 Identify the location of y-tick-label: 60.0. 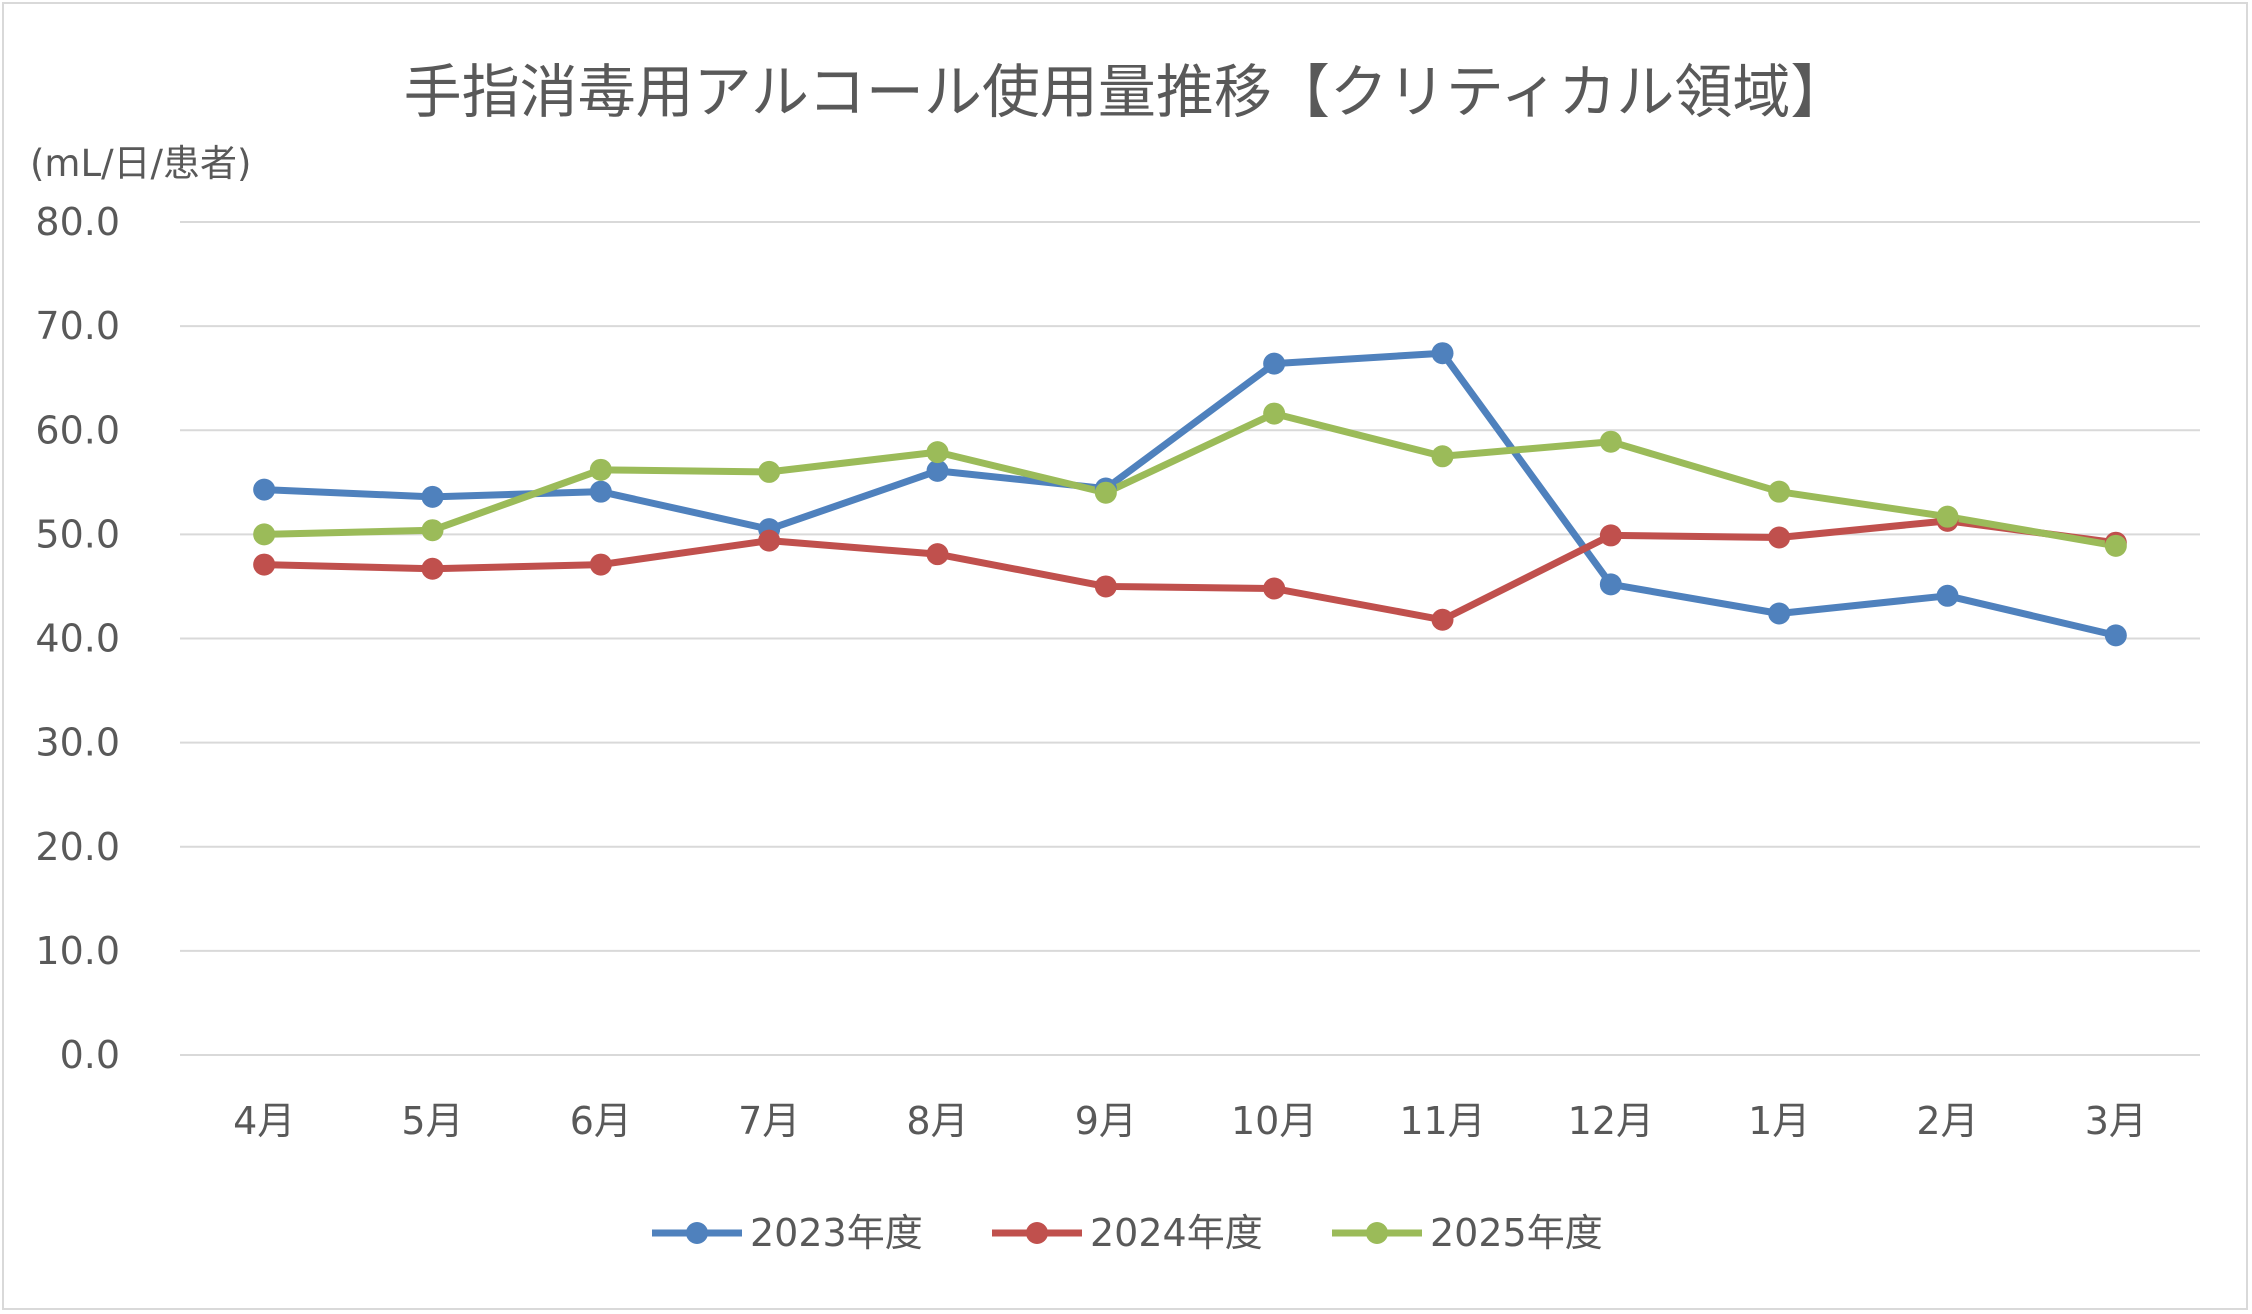
(77, 430).